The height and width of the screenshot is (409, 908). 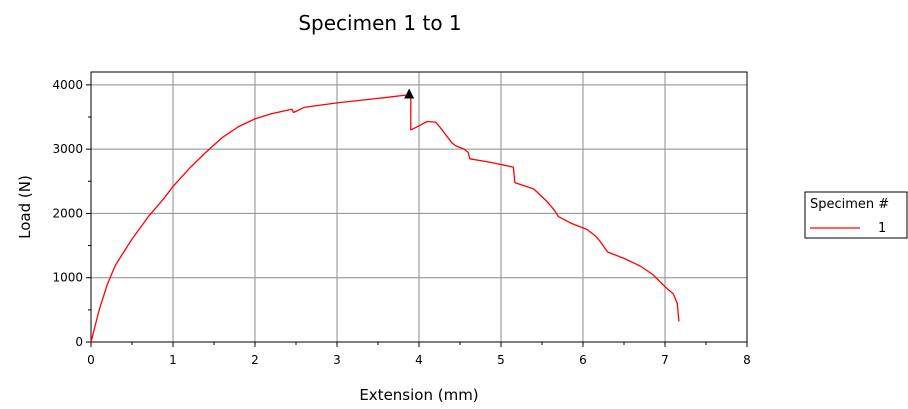 I want to click on y-tick-label: 4000, so click(x=67, y=85).